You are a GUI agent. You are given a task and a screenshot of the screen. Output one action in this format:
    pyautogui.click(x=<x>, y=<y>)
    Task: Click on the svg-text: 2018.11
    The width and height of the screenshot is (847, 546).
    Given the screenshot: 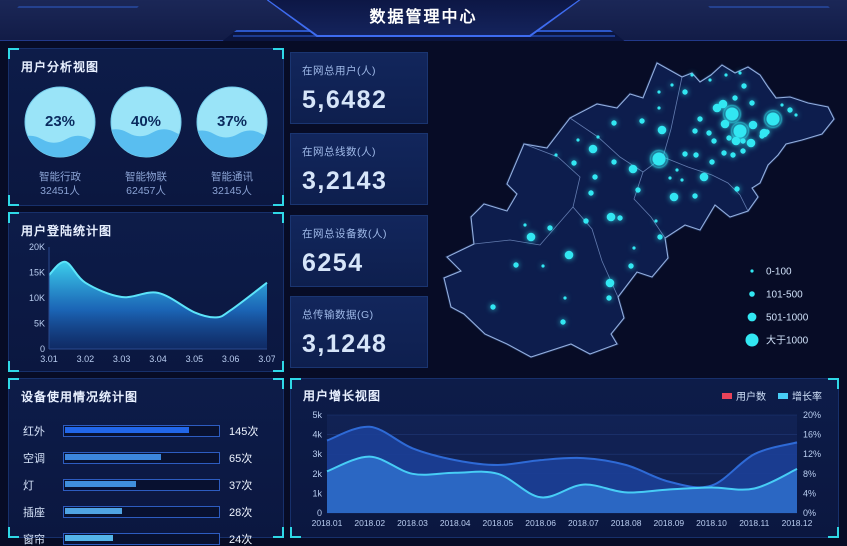 What is the action you would take?
    pyautogui.click(x=754, y=523)
    